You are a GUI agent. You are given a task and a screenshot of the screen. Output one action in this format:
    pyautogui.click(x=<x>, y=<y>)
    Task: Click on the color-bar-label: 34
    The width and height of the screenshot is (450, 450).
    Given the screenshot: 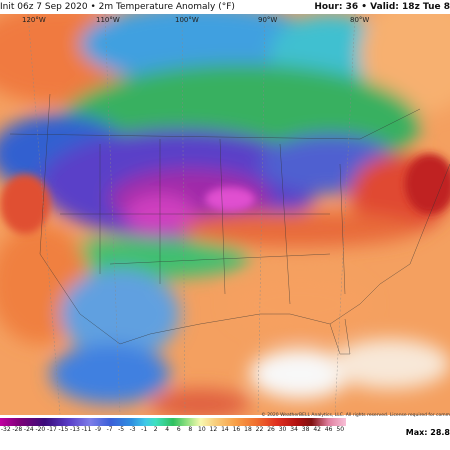 What is the action you would take?
    pyautogui.click(x=294, y=429)
    